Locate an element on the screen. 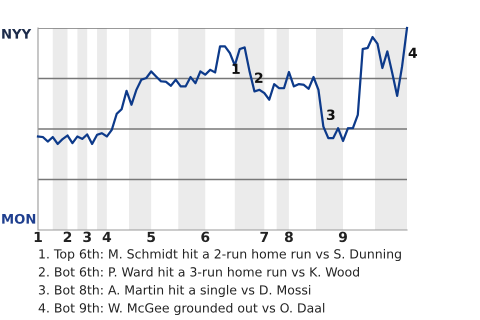  annotation: 1 is located at coordinates (236, 69).